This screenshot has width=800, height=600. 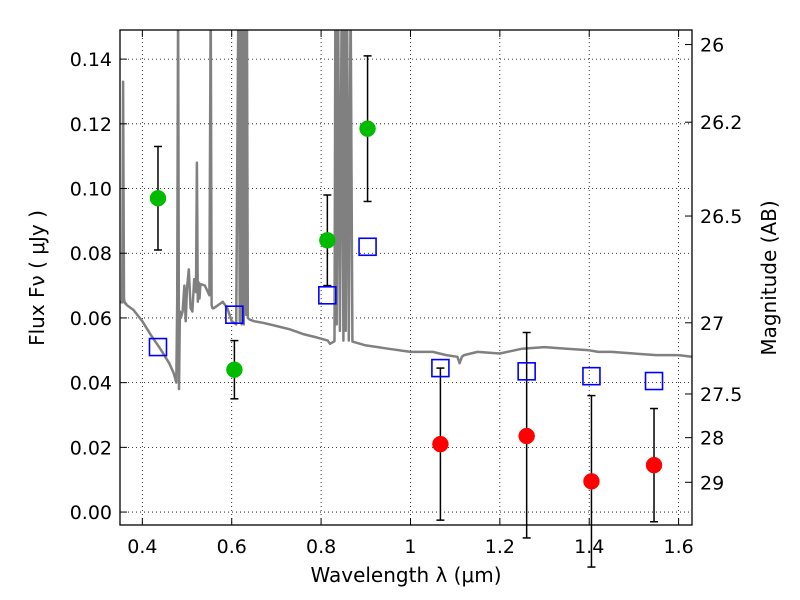 I want to click on y2-tick-label: 29, so click(x=712, y=483).